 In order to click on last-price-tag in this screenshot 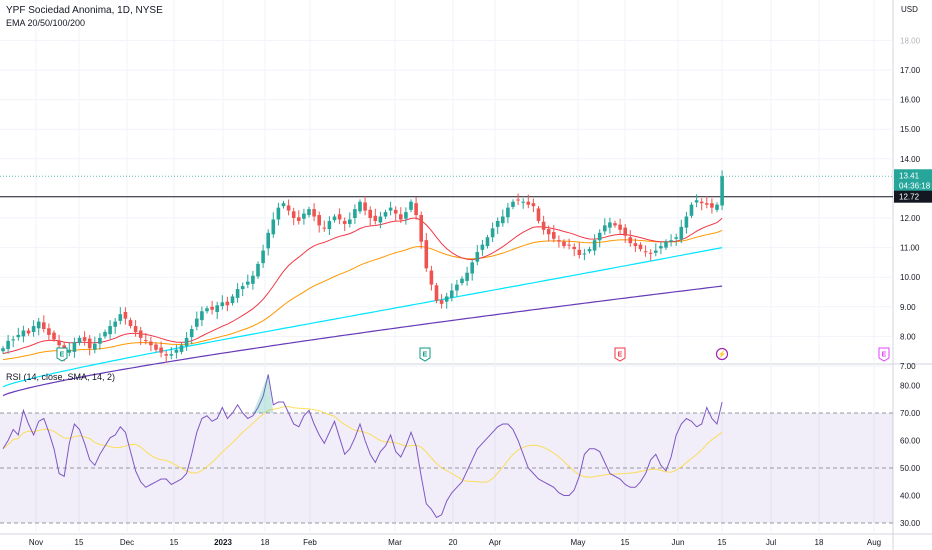, I will do `click(913, 181)`.